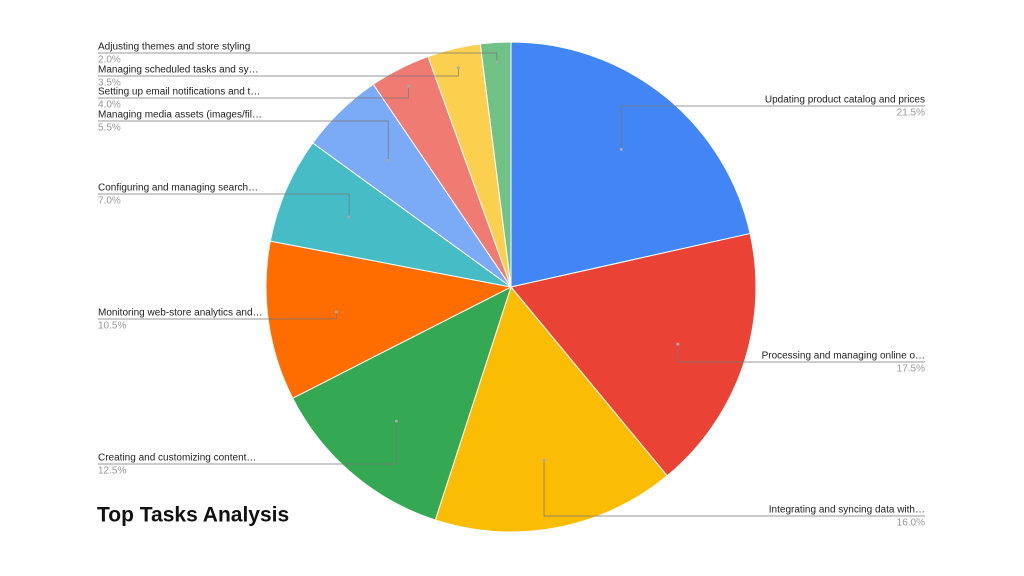 This screenshot has width=1024, height=576. I want to click on slice-value-label: 16.0%, so click(911, 523).